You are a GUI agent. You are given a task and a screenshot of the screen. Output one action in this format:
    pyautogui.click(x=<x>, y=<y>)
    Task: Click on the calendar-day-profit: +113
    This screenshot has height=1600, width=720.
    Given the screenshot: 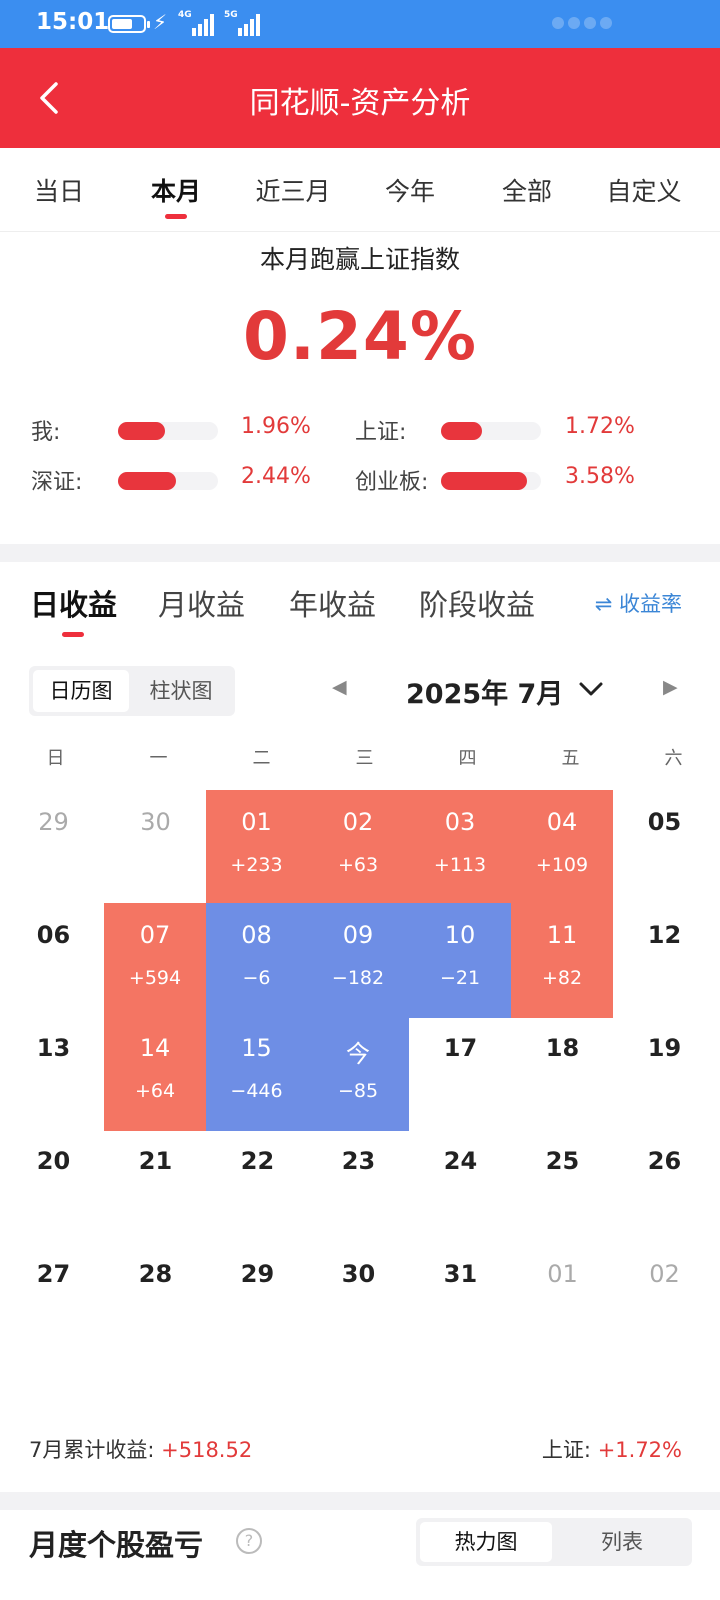 What is the action you would take?
    pyautogui.click(x=460, y=865)
    